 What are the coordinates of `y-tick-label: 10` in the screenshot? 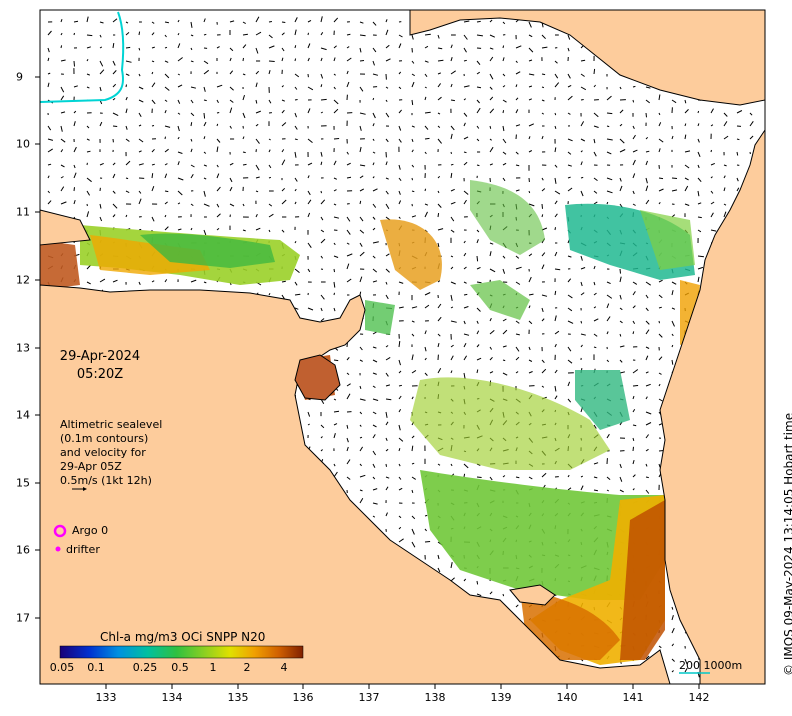 It's located at (23, 144).